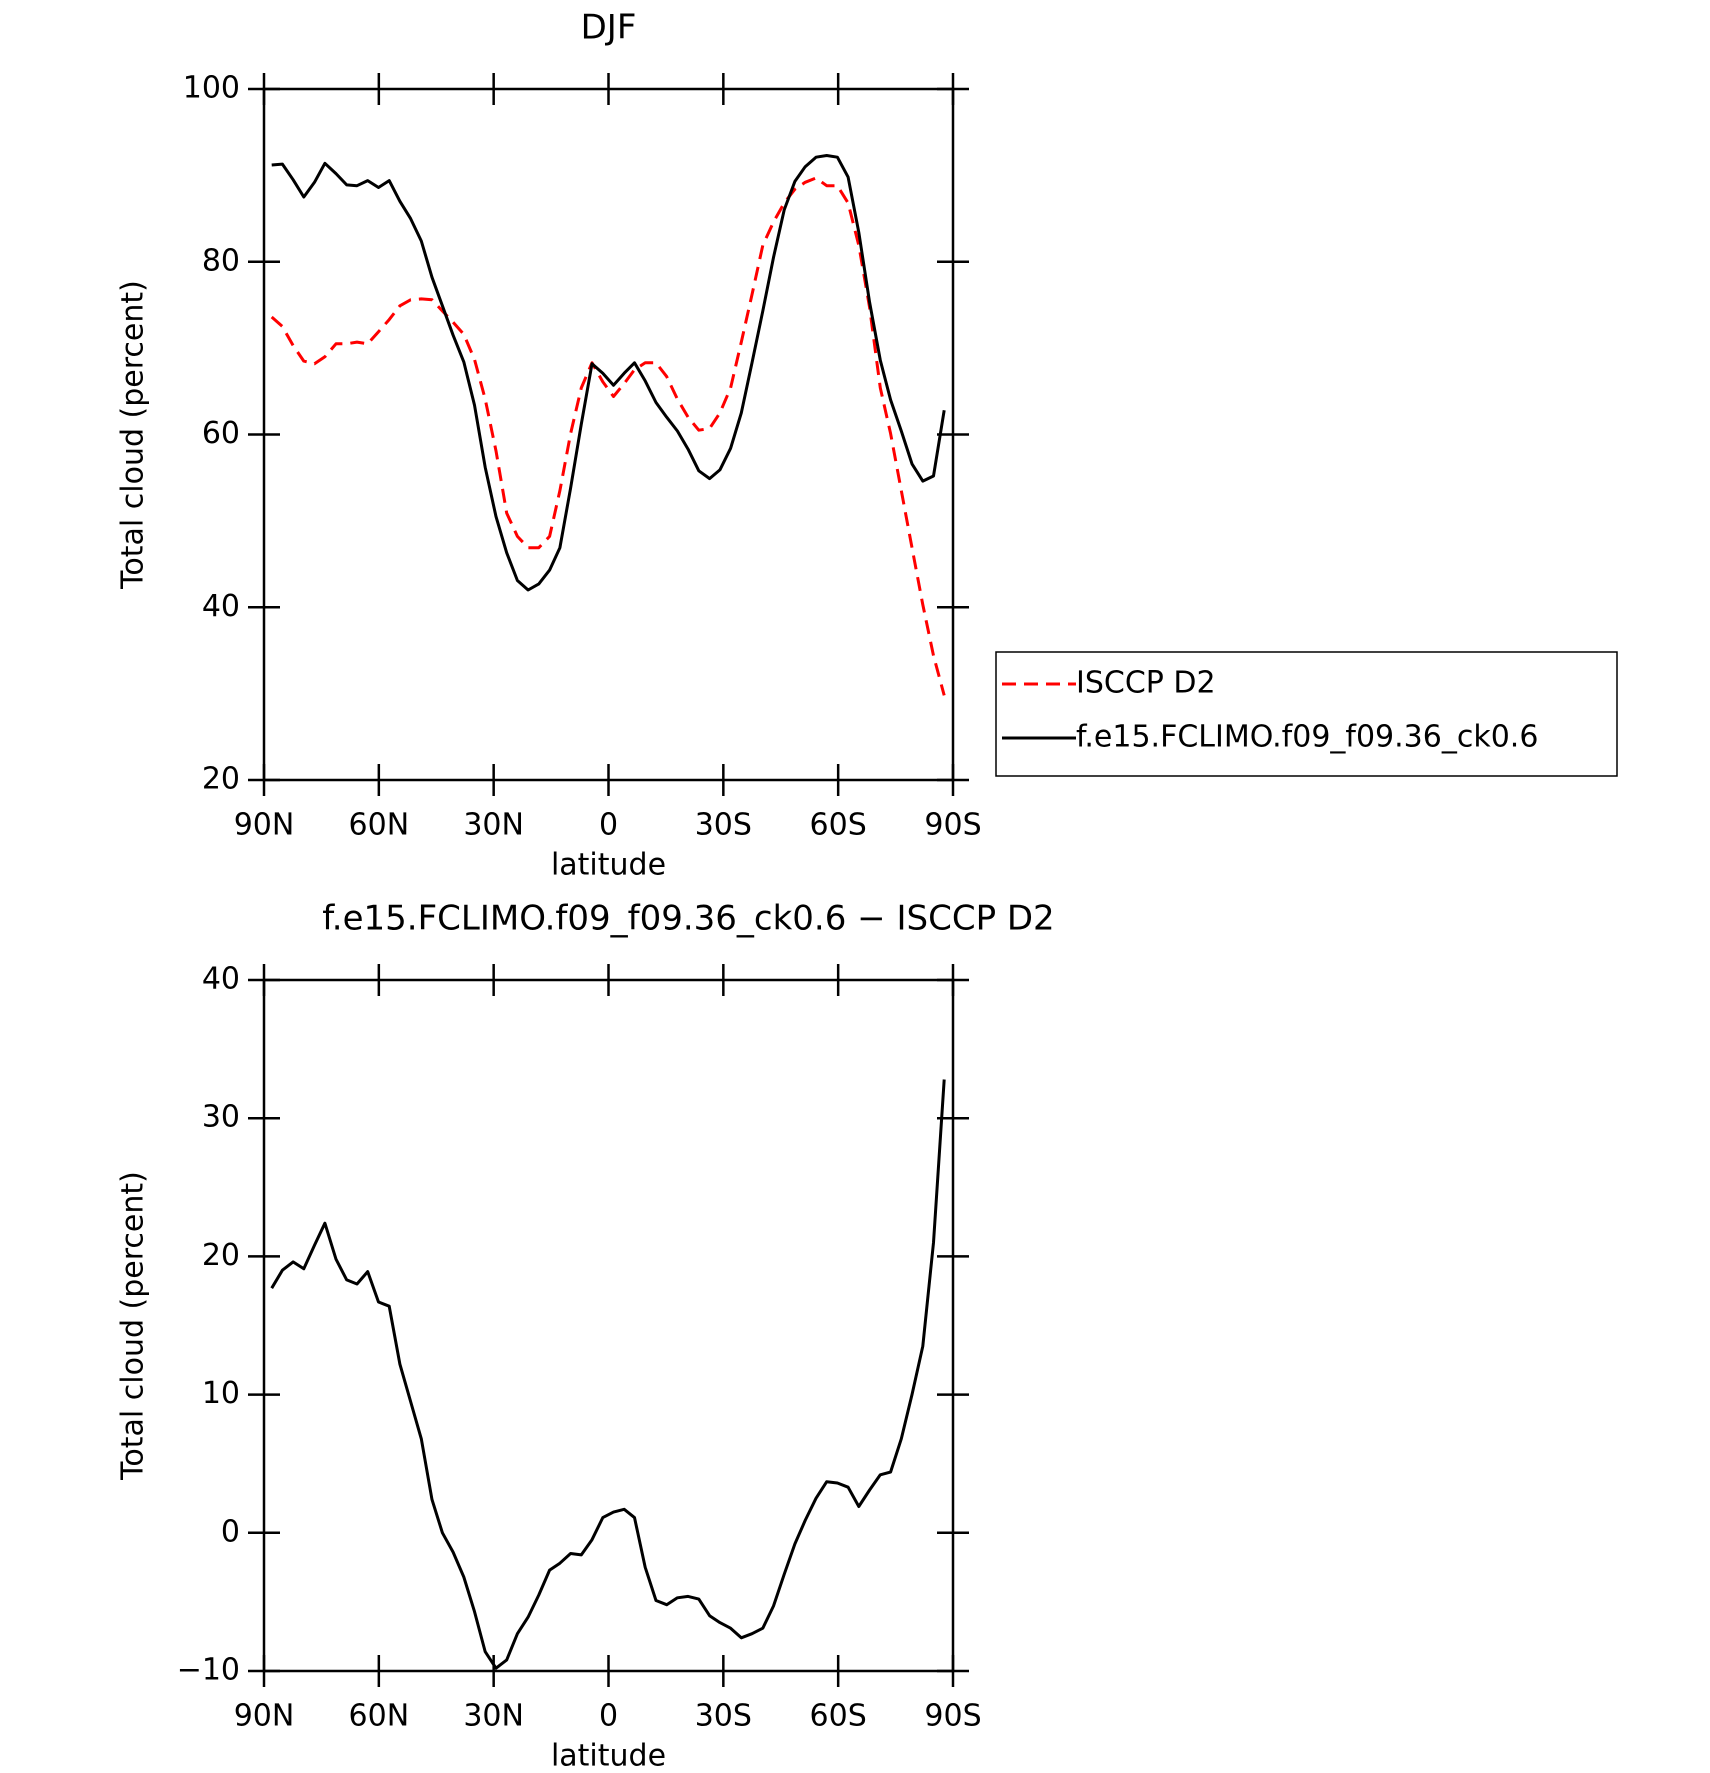  What do you see at coordinates (221, 1393) in the screenshot?
I see `y-tick-label: 10` at bounding box center [221, 1393].